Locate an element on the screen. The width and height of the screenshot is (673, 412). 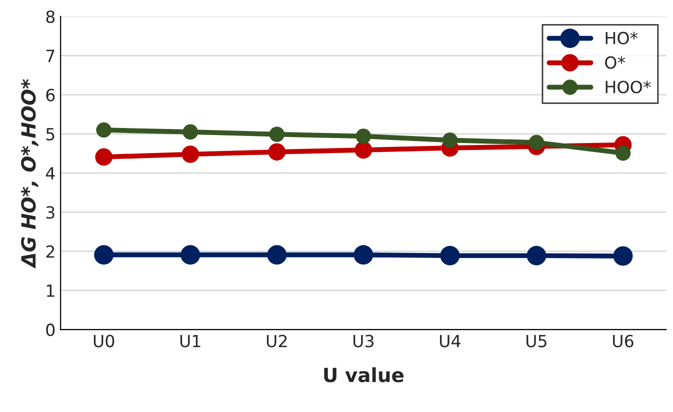
legend-label: HOO* is located at coordinates (628, 87).